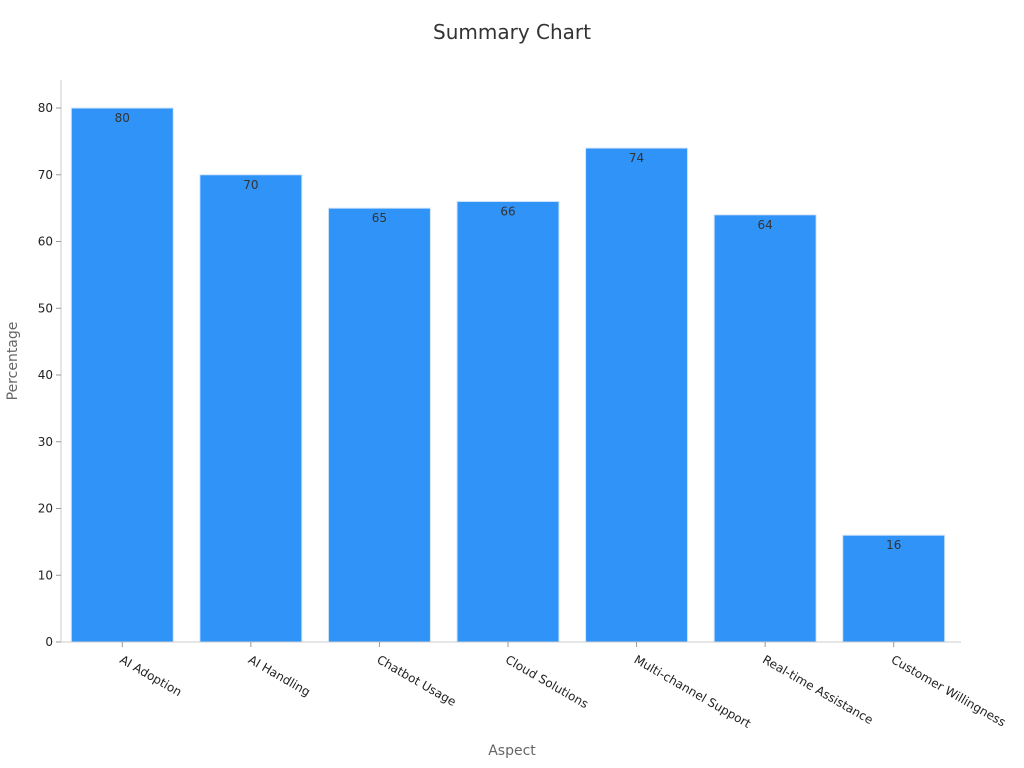 The width and height of the screenshot is (1024, 768). Describe the element at coordinates (507, 211) in the screenshot. I see `data-label-3: 66` at that location.